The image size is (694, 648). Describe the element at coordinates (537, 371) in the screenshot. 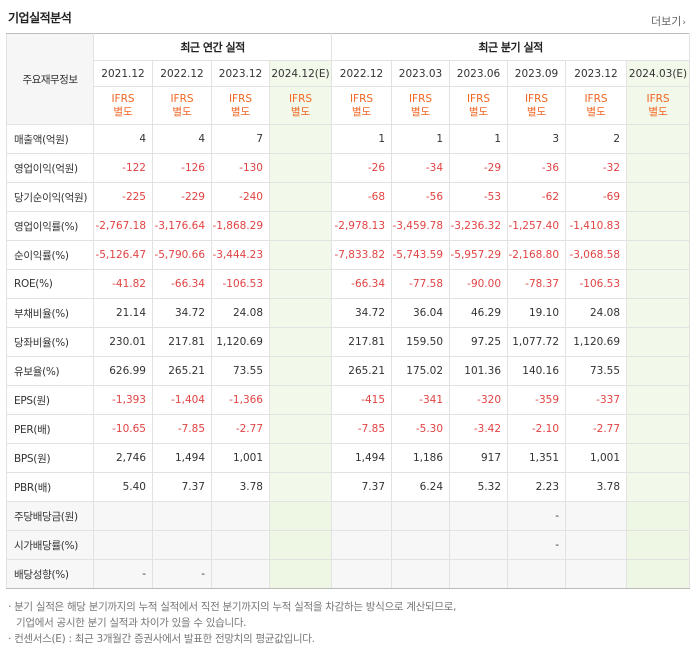

I see `table-cell: 140.16` at that location.